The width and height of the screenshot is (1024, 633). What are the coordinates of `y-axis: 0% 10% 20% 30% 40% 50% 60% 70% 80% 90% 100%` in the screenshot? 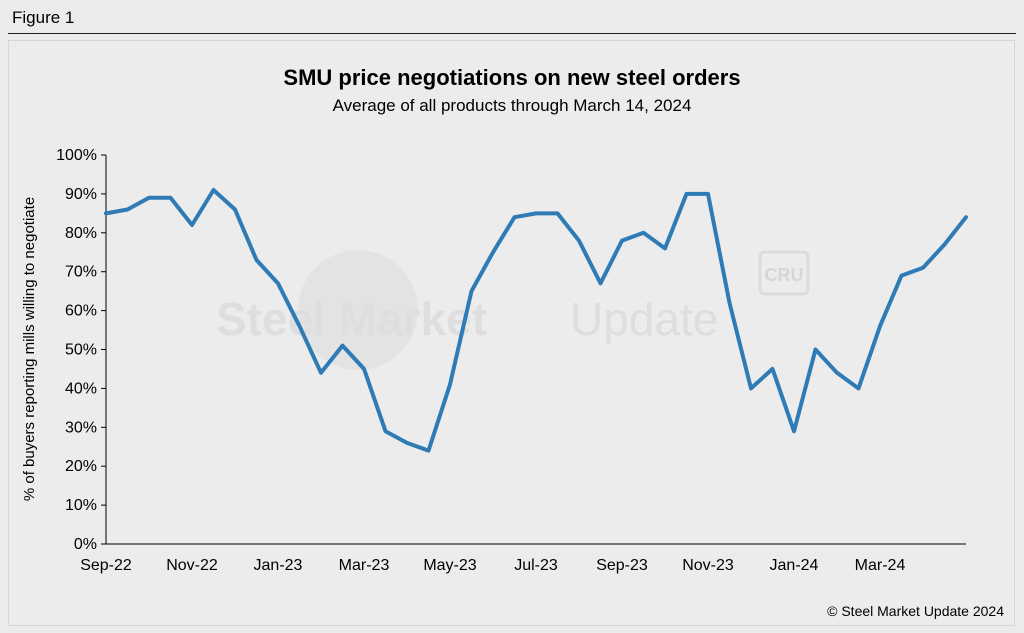 It's located at (81, 350).